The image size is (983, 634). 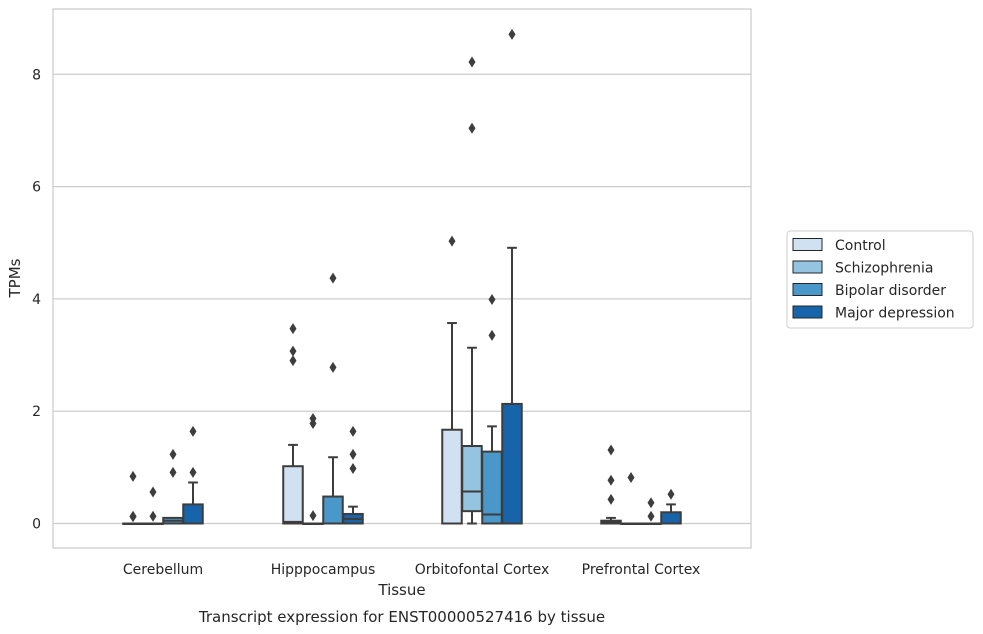 What do you see at coordinates (884, 269) in the screenshot?
I see `legend-label: Schizophrenia` at bounding box center [884, 269].